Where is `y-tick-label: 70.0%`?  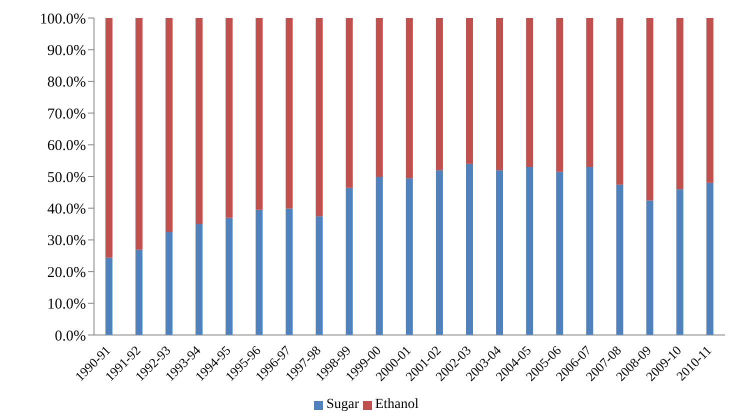
y-tick-label: 70.0% is located at coordinates (66, 114).